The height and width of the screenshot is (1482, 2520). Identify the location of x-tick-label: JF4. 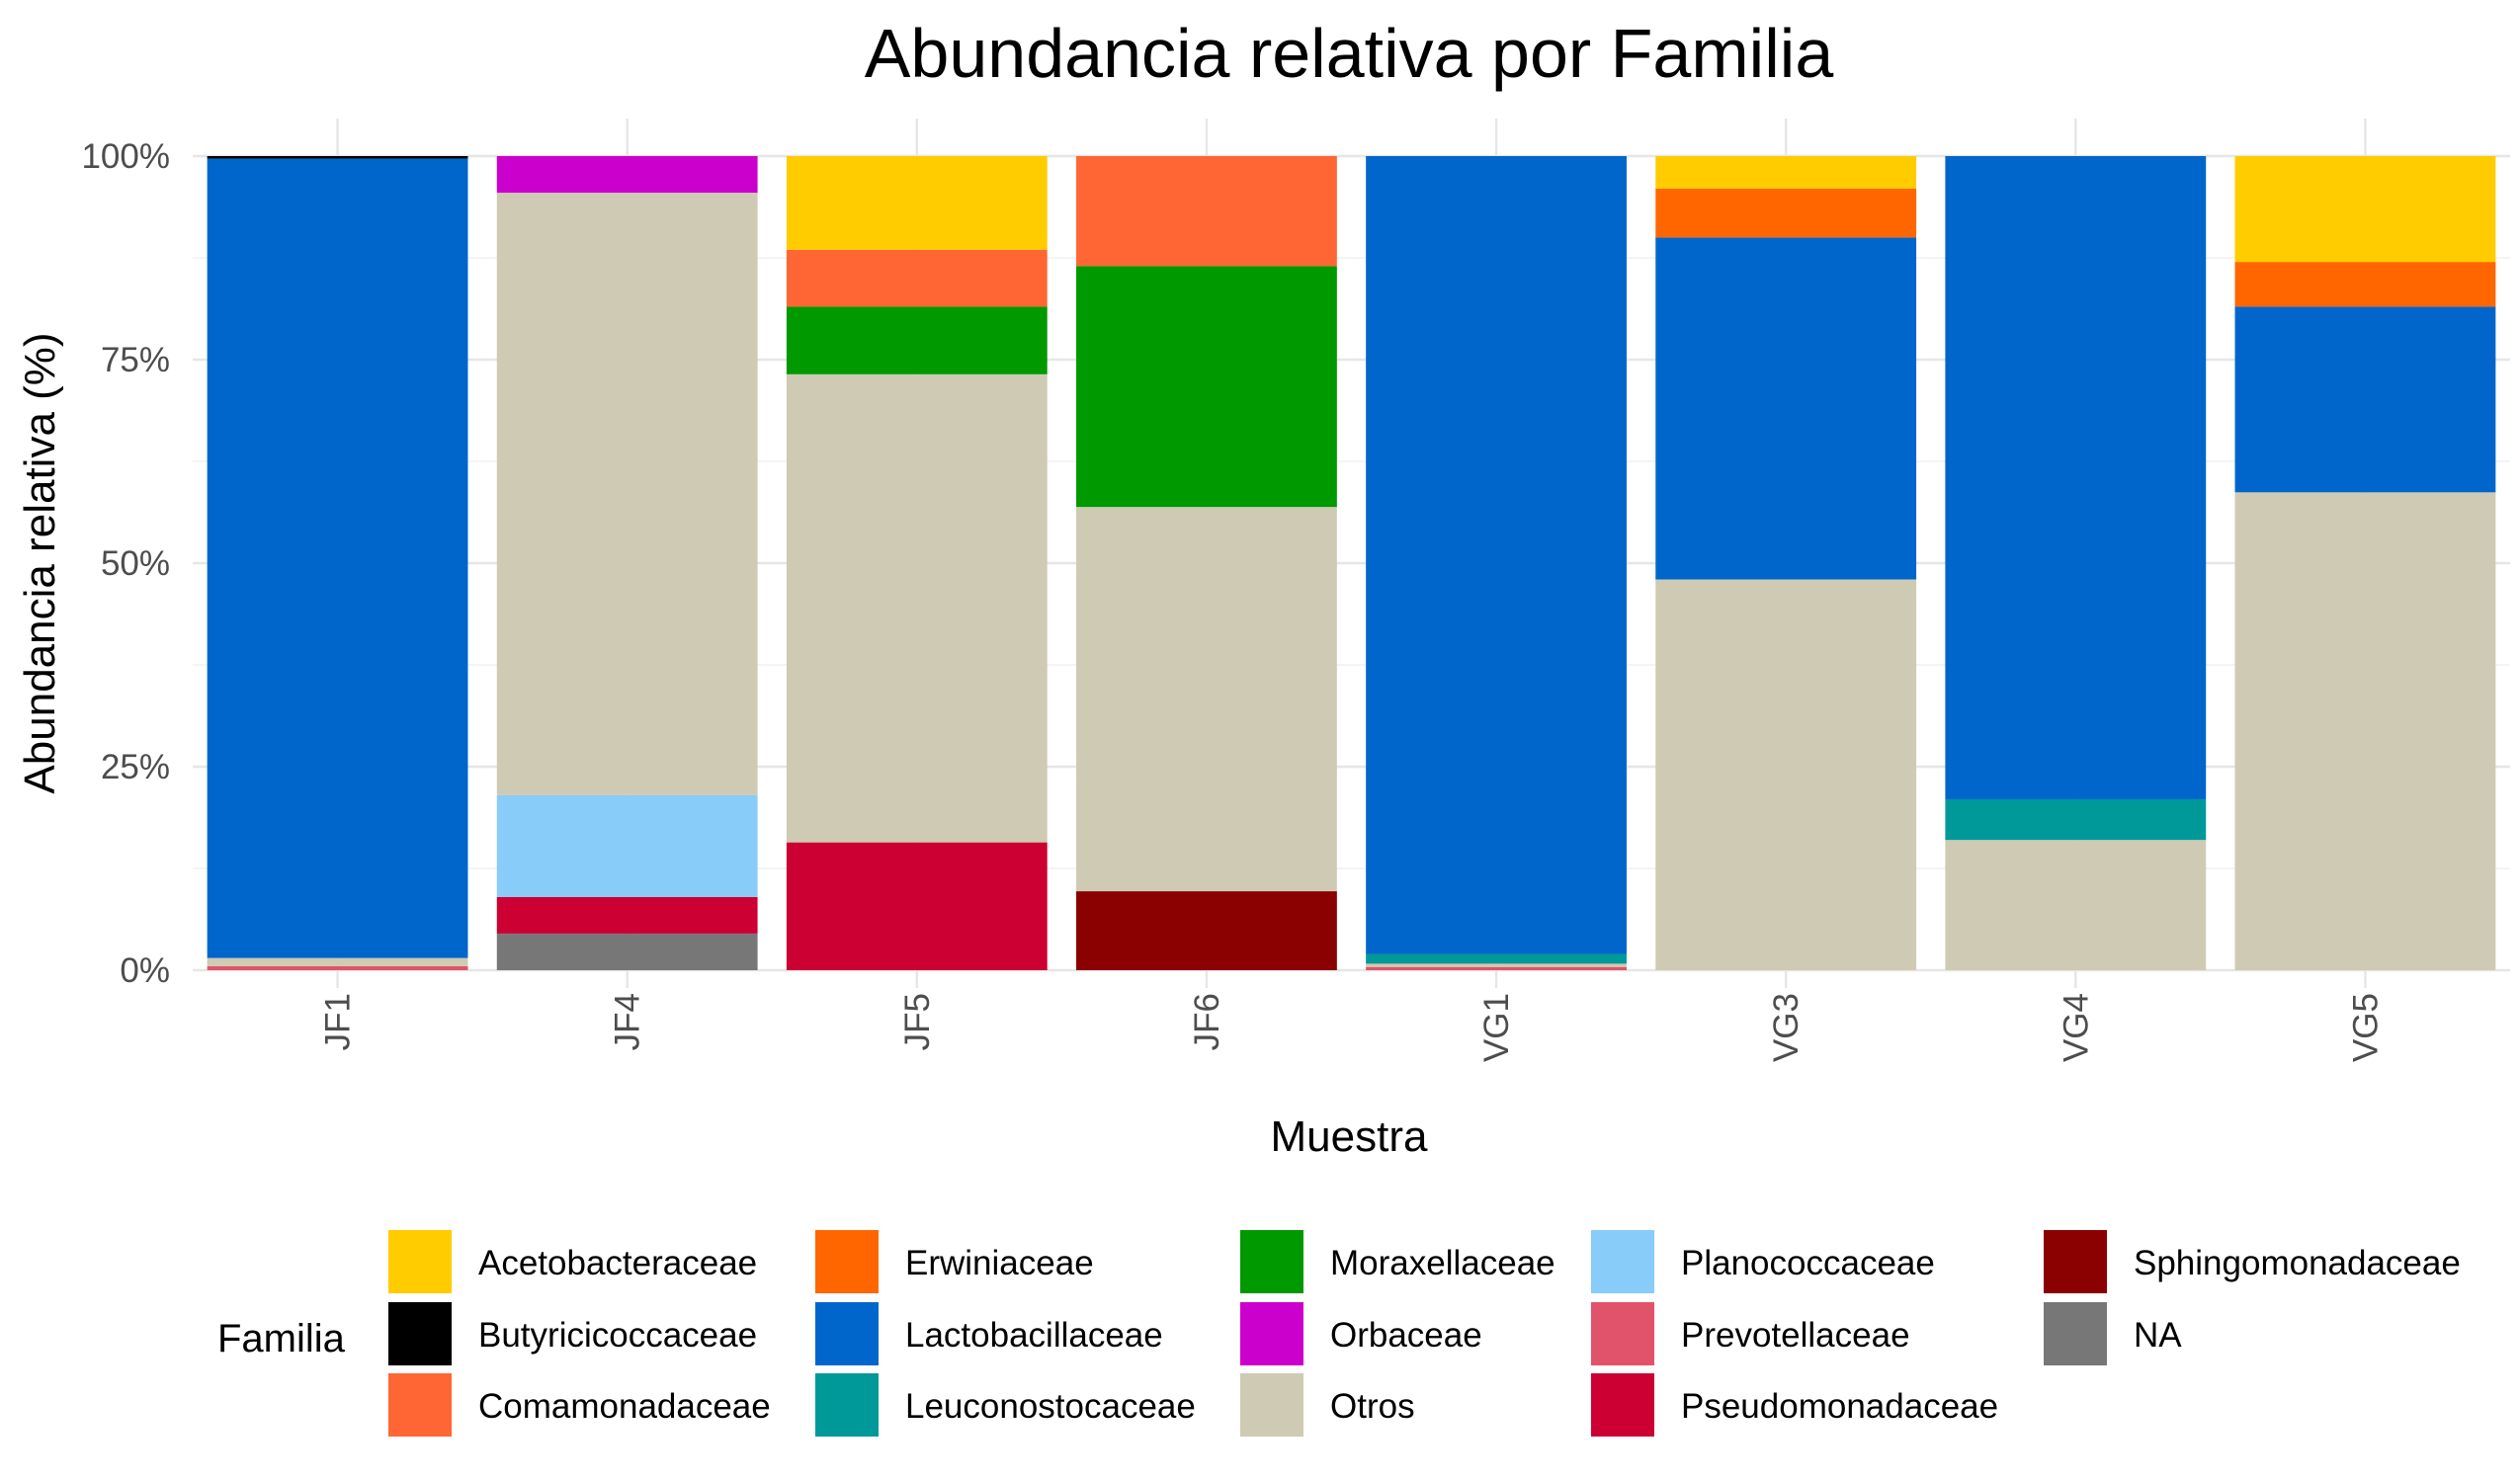
(628, 1021).